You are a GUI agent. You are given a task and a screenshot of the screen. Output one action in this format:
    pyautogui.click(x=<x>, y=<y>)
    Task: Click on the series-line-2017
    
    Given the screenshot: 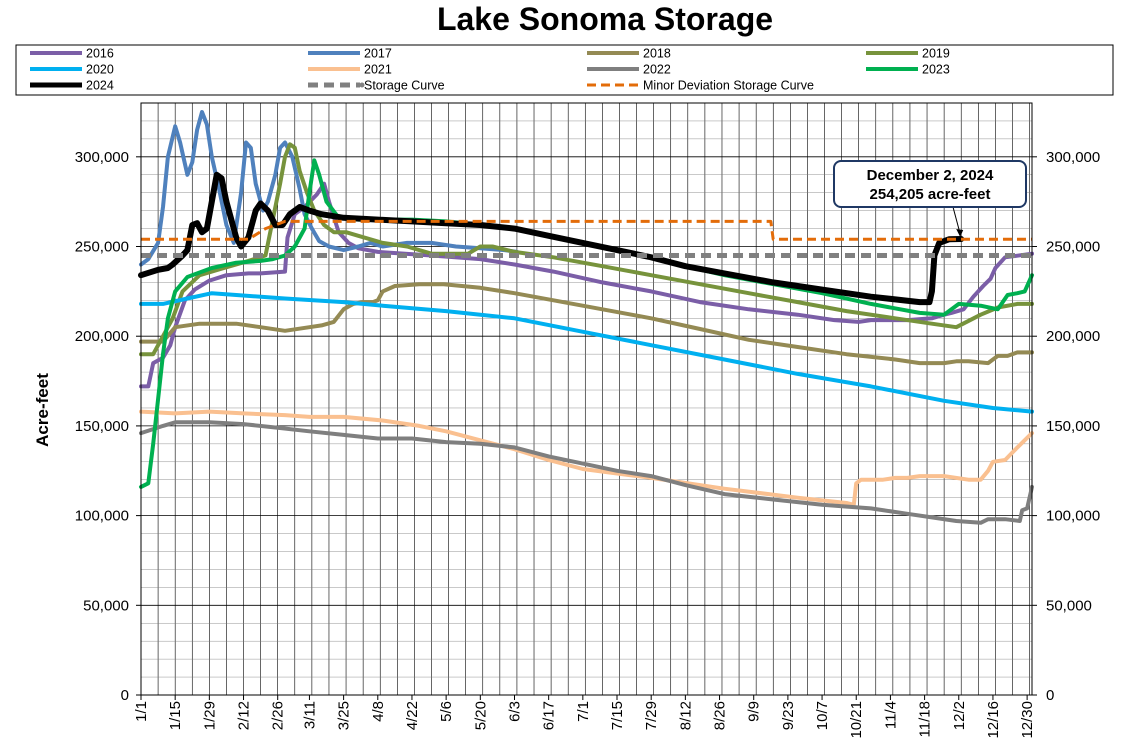 What is the action you would take?
    pyautogui.click(x=329, y=188)
    